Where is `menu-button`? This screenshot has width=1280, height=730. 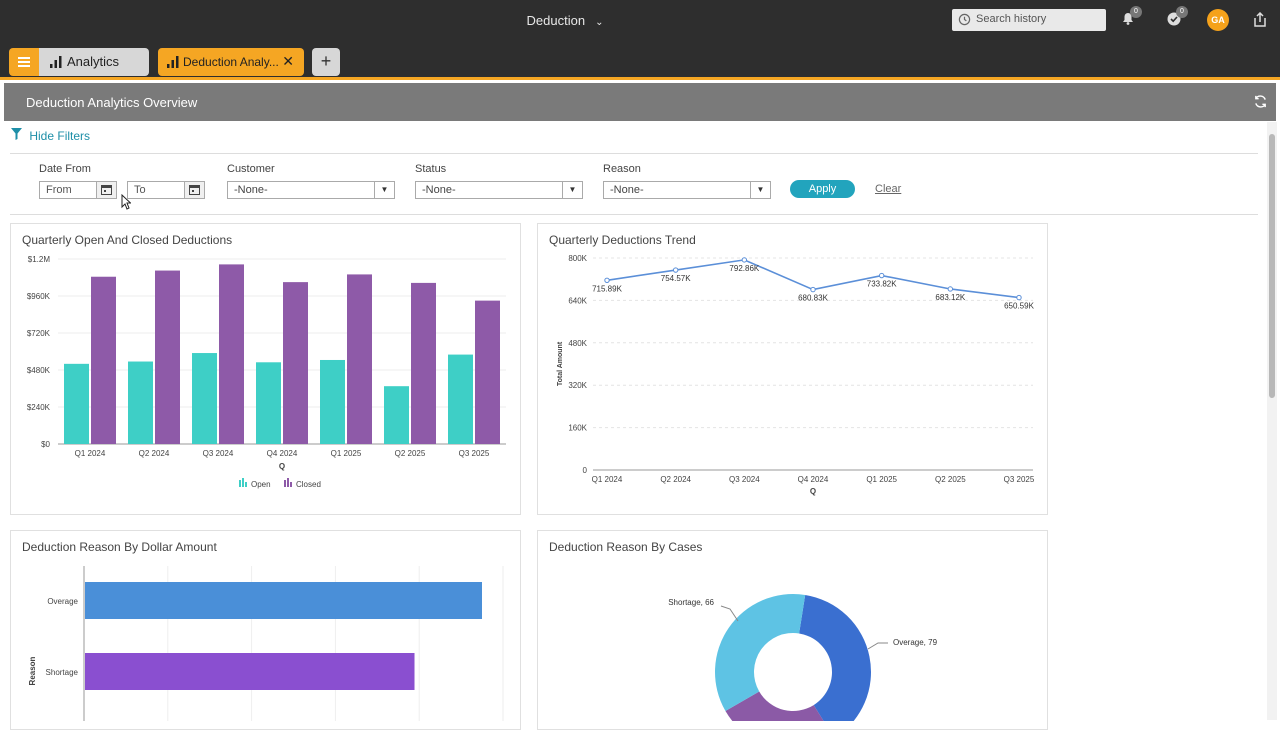 menu-button is located at coordinates (24, 62).